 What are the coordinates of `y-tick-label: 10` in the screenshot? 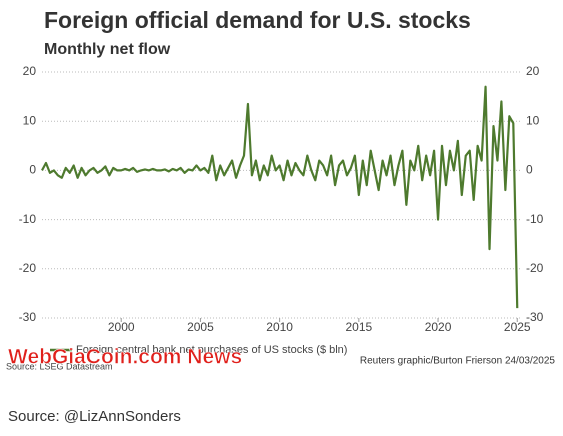 It's located at (30, 120).